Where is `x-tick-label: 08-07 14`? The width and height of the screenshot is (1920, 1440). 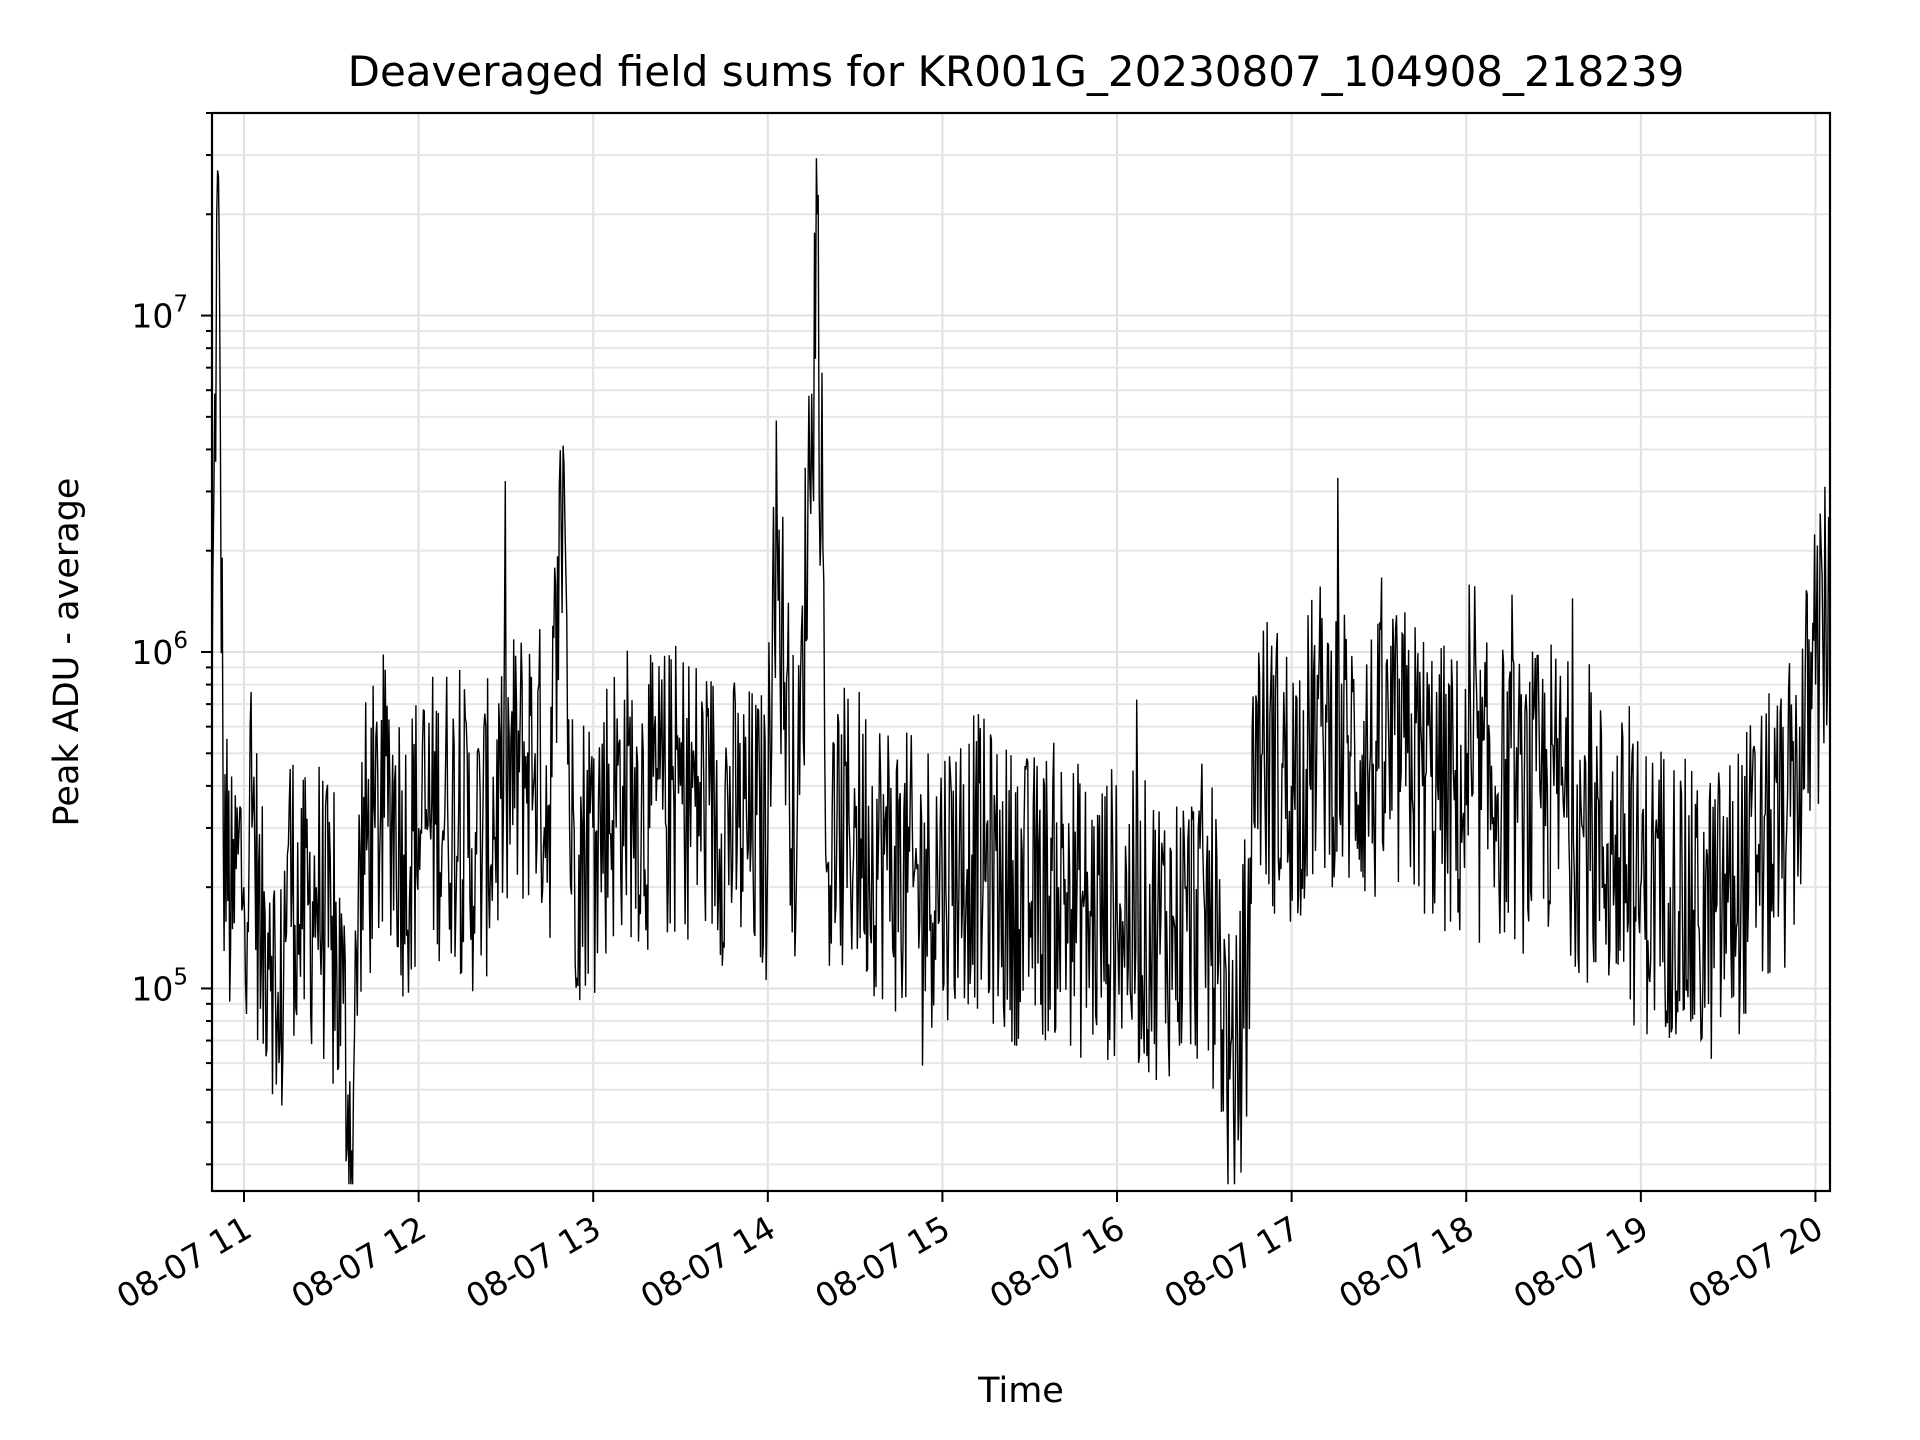
x-tick-label: 08-07 14 is located at coordinates (708, 1262).